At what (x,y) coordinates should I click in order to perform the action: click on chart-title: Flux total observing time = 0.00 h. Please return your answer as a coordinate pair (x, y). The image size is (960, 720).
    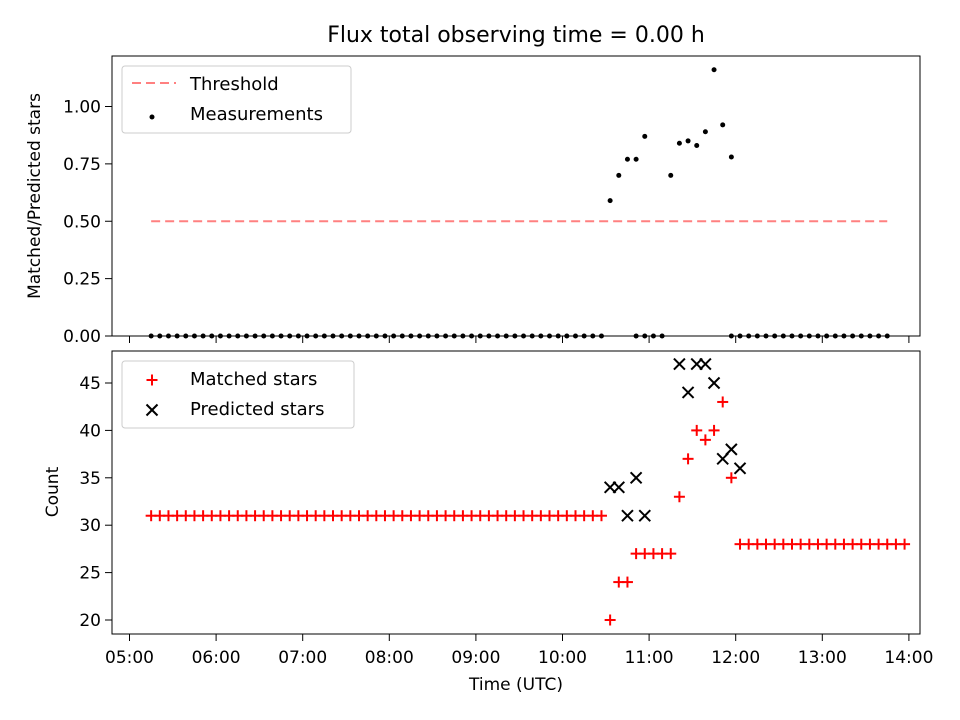
    Looking at the image, I should click on (516, 35).